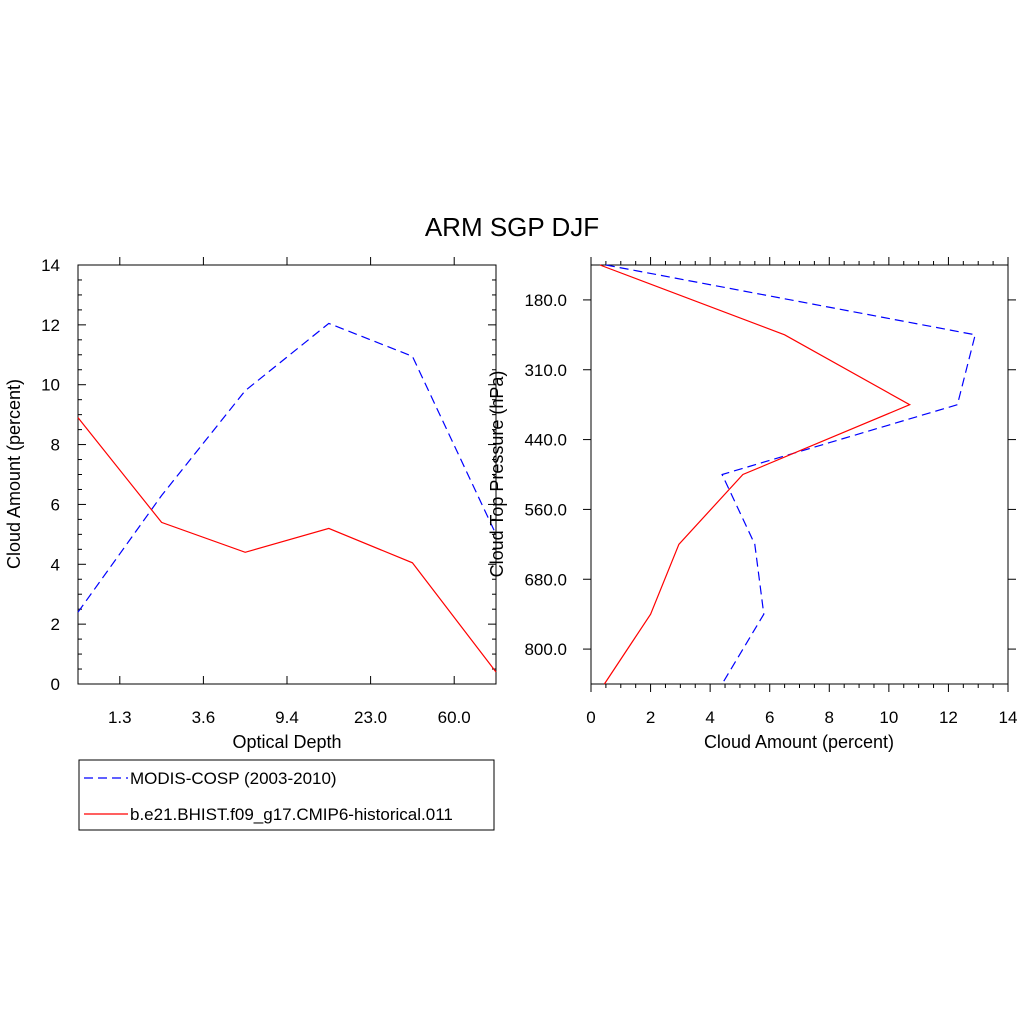 This screenshot has width=1024, height=1024. Describe the element at coordinates (545, 649) in the screenshot. I see `right-y-tick-label: 800.0` at that location.